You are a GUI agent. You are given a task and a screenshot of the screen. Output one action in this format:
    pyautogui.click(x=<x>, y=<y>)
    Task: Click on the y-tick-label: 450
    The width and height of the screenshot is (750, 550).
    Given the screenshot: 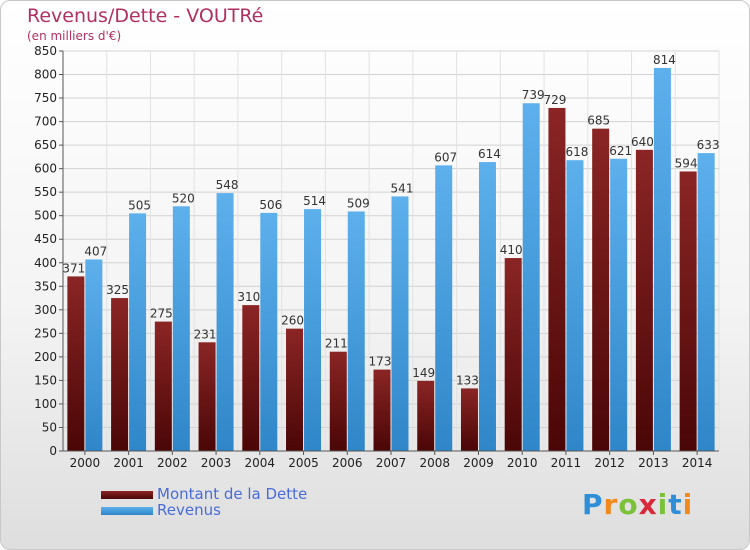 What is the action you would take?
    pyautogui.click(x=45, y=239)
    